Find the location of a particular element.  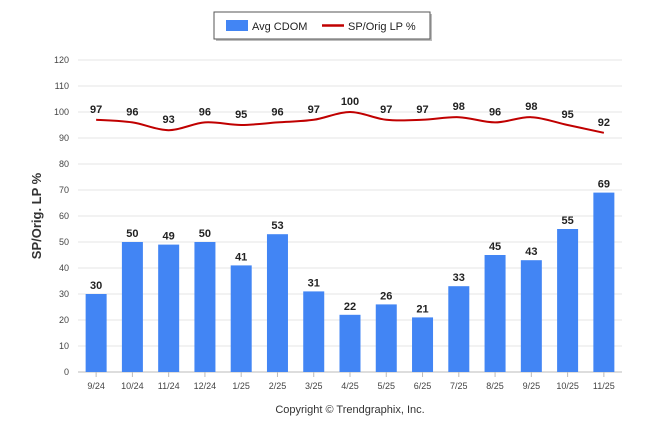

x-tick-label: 10/24 is located at coordinates (132, 386).